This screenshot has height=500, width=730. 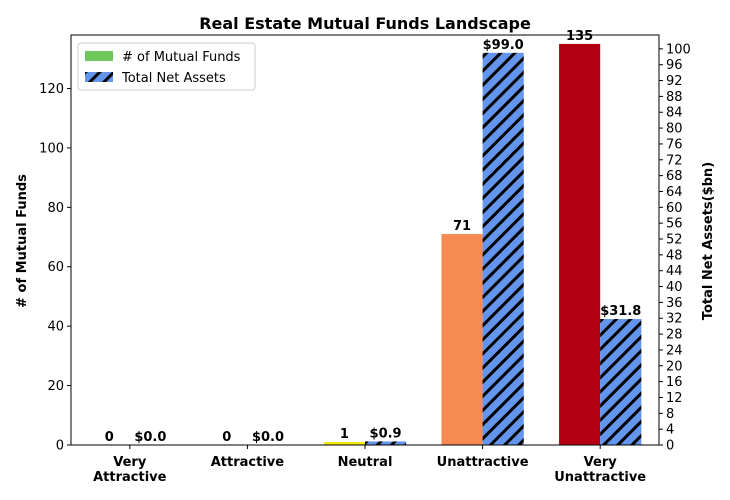 What do you see at coordinates (674, 65) in the screenshot?
I see `y2-tick-label: 96` at bounding box center [674, 65].